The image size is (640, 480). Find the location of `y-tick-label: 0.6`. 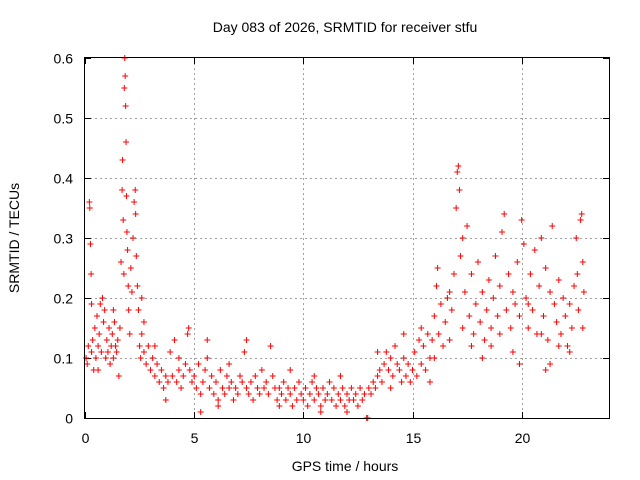

y-tick-label: 0.6 is located at coordinates (64, 59).